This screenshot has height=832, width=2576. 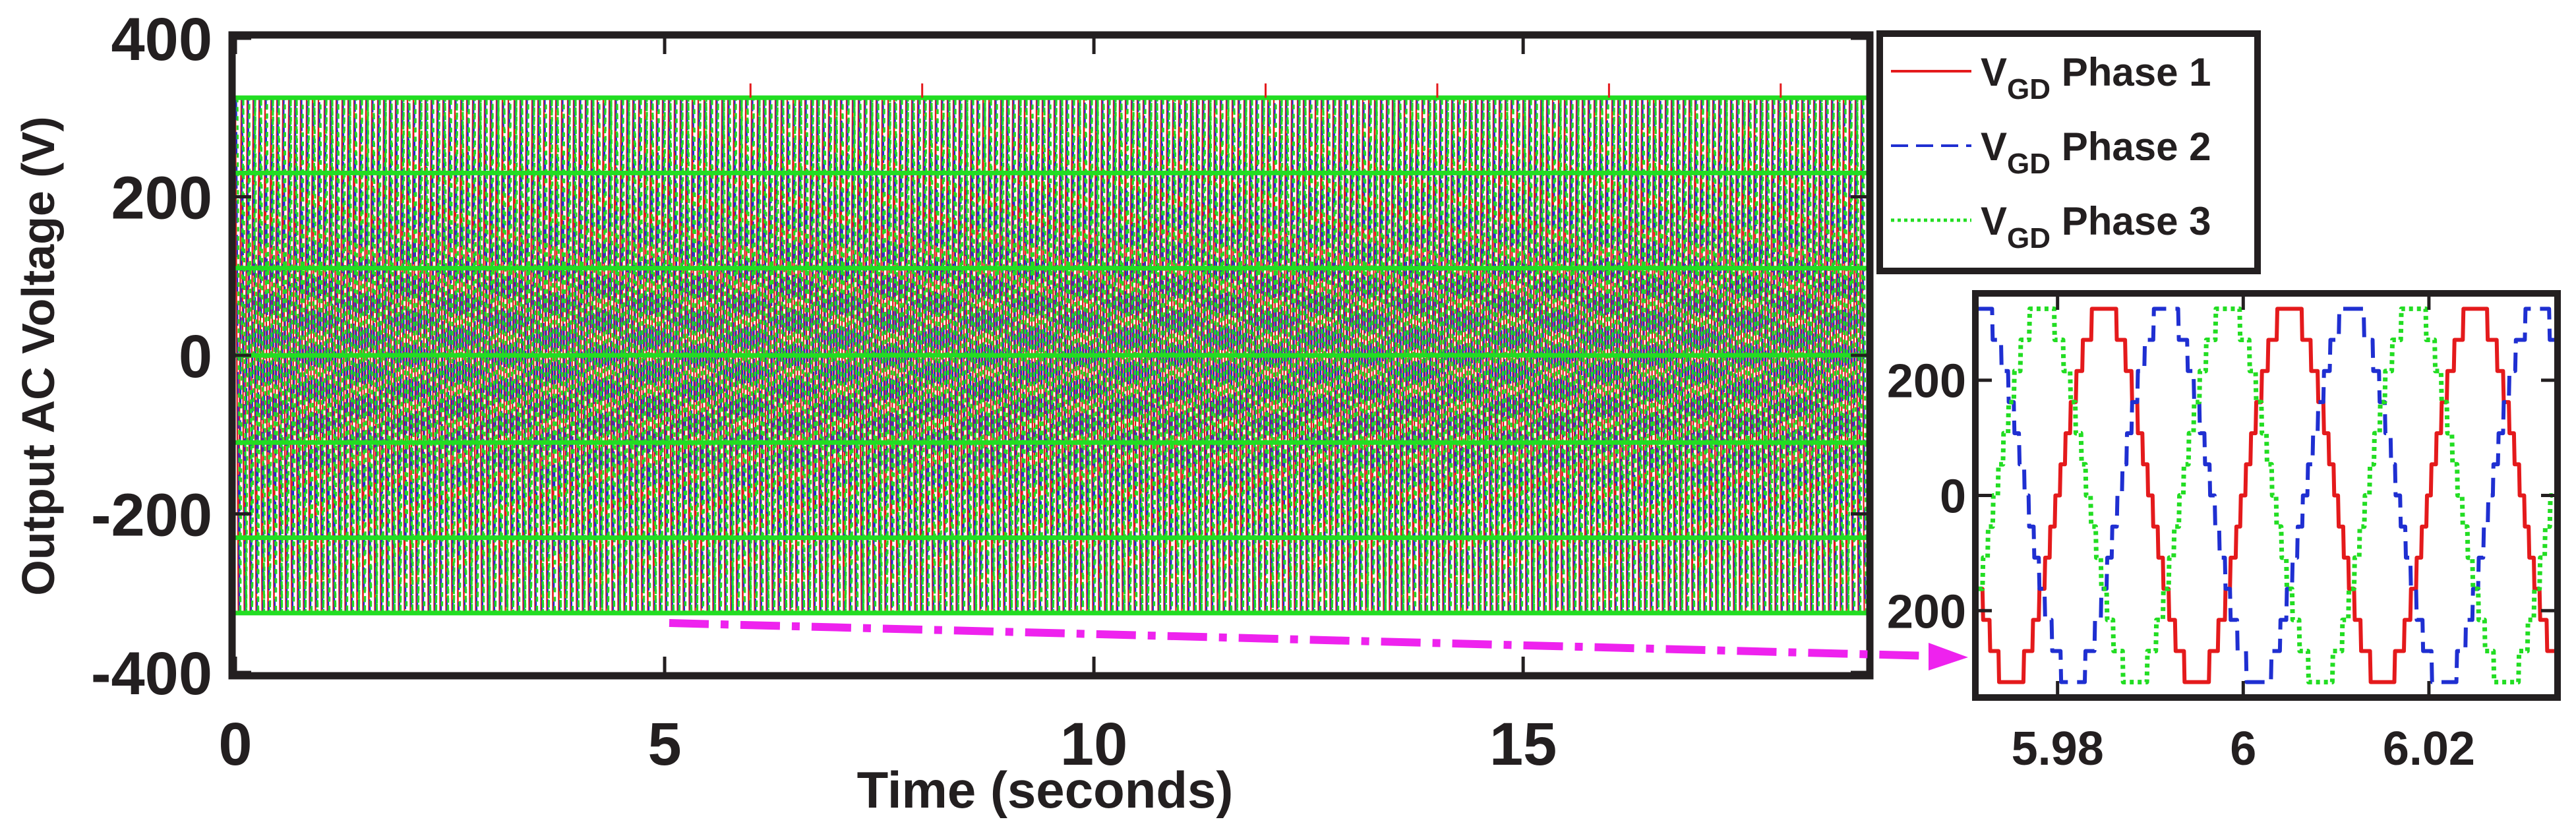 I want to click on inset-series-2-line, so click(x=2266, y=495).